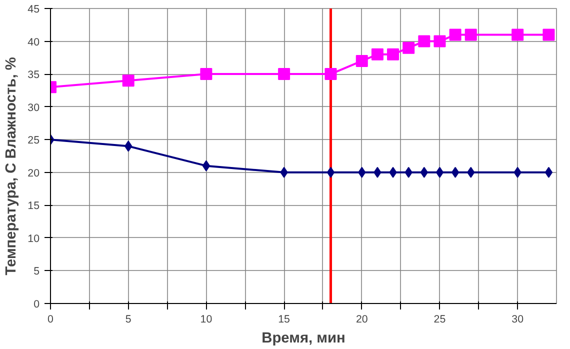  What do you see at coordinates (37, 304) in the screenshot?
I see `y-tick-label: 0` at bounding box center [37, 304].